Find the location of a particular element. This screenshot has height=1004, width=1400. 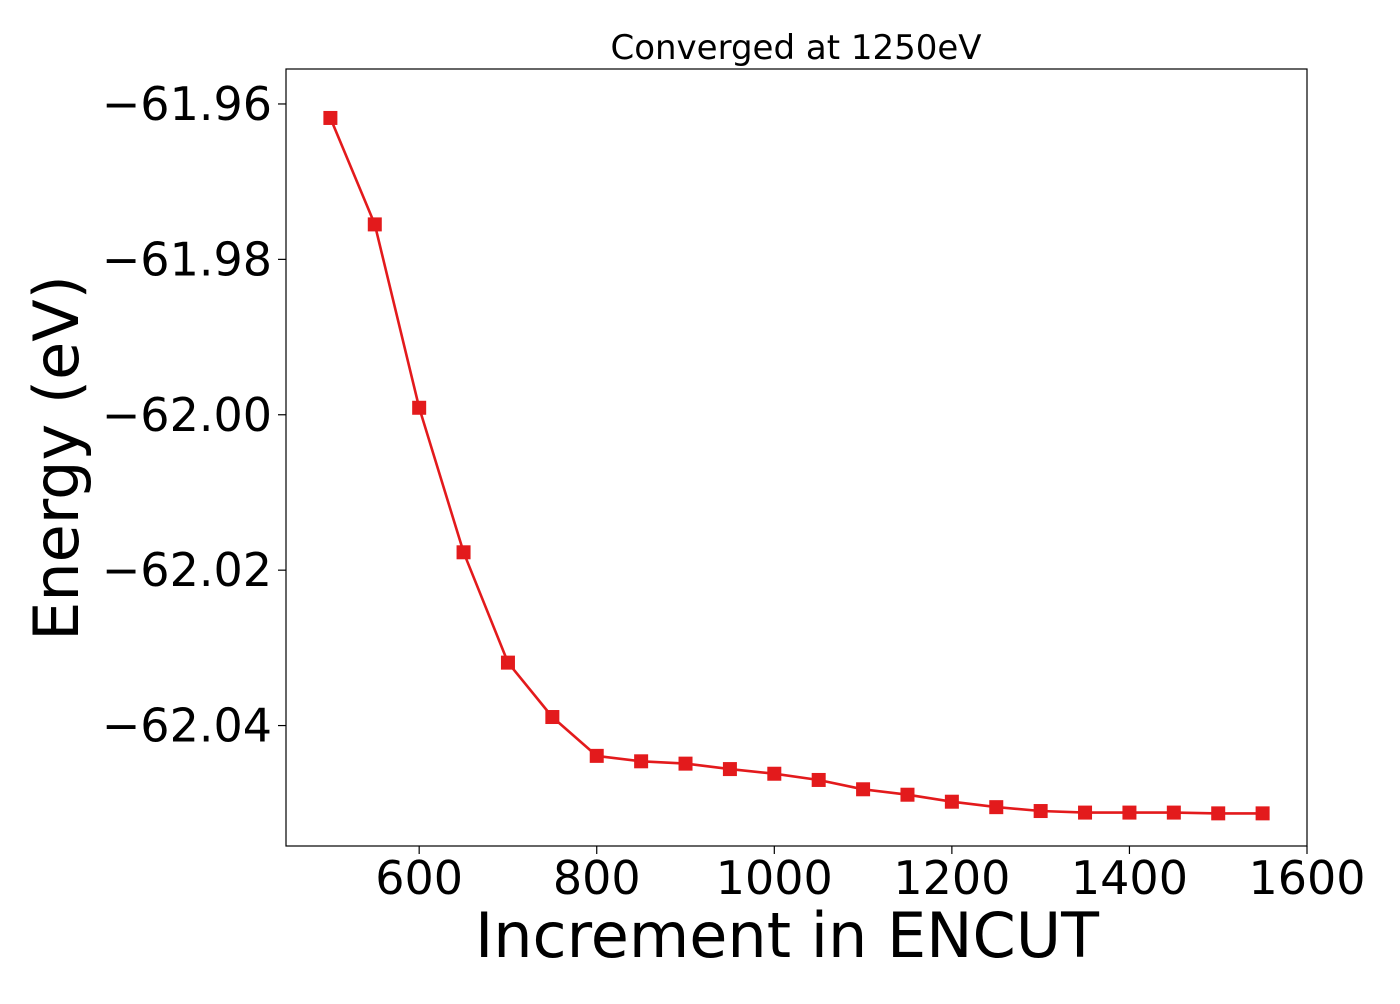

y-tick-label: −62.02 is located at coordinates (187, 570).